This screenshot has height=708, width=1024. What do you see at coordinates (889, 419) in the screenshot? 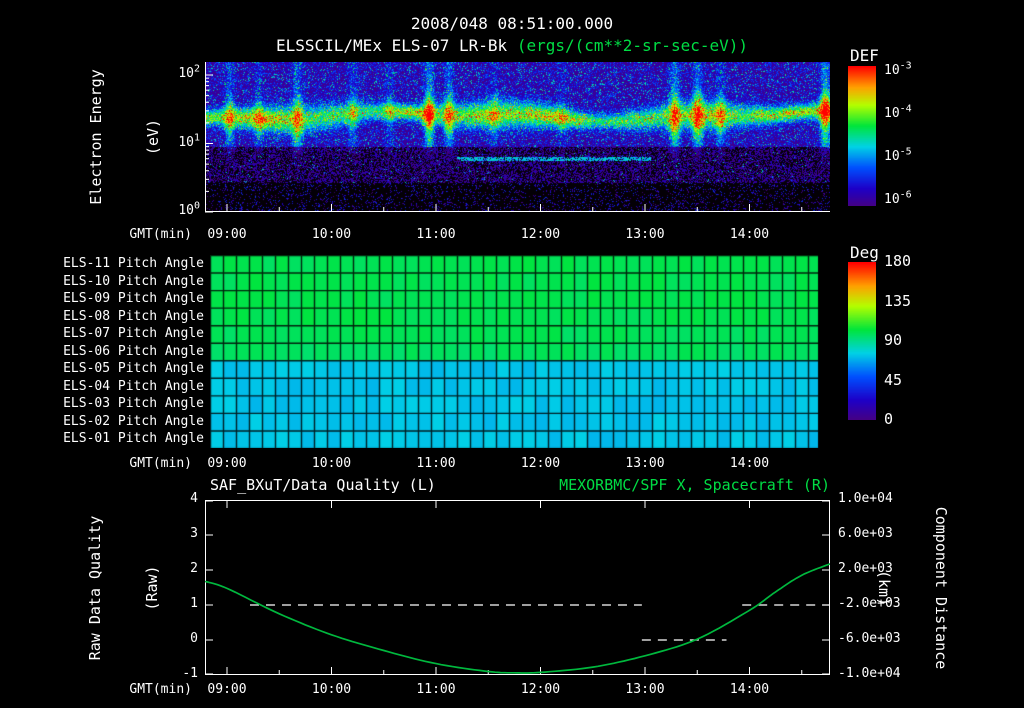
I see `deg-tick-label: 0` at bounding box center [889, 419].